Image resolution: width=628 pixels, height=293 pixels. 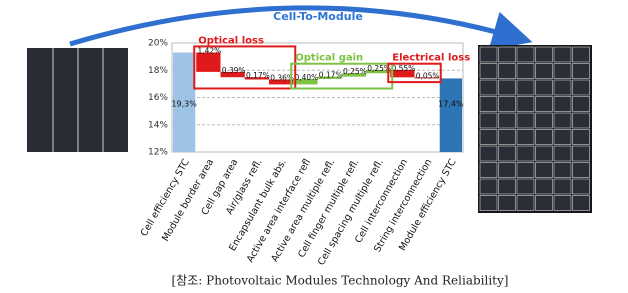 What do you see at coordinates (158, 44) in the screenshot?
I see `y-tick-label: 20%` at bounding box center [158, 44].